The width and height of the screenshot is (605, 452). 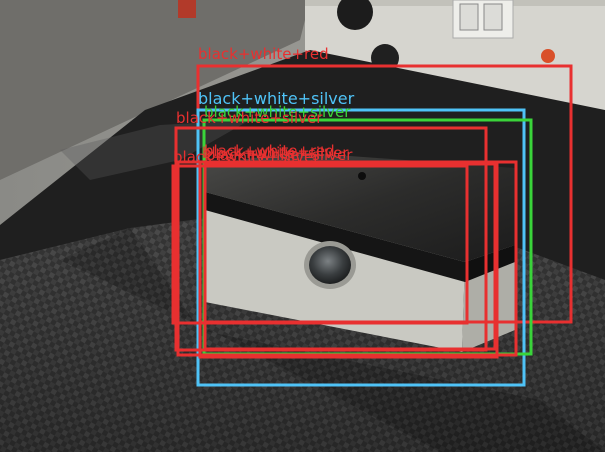 I want to click on knob, so click(x=355, y=15).